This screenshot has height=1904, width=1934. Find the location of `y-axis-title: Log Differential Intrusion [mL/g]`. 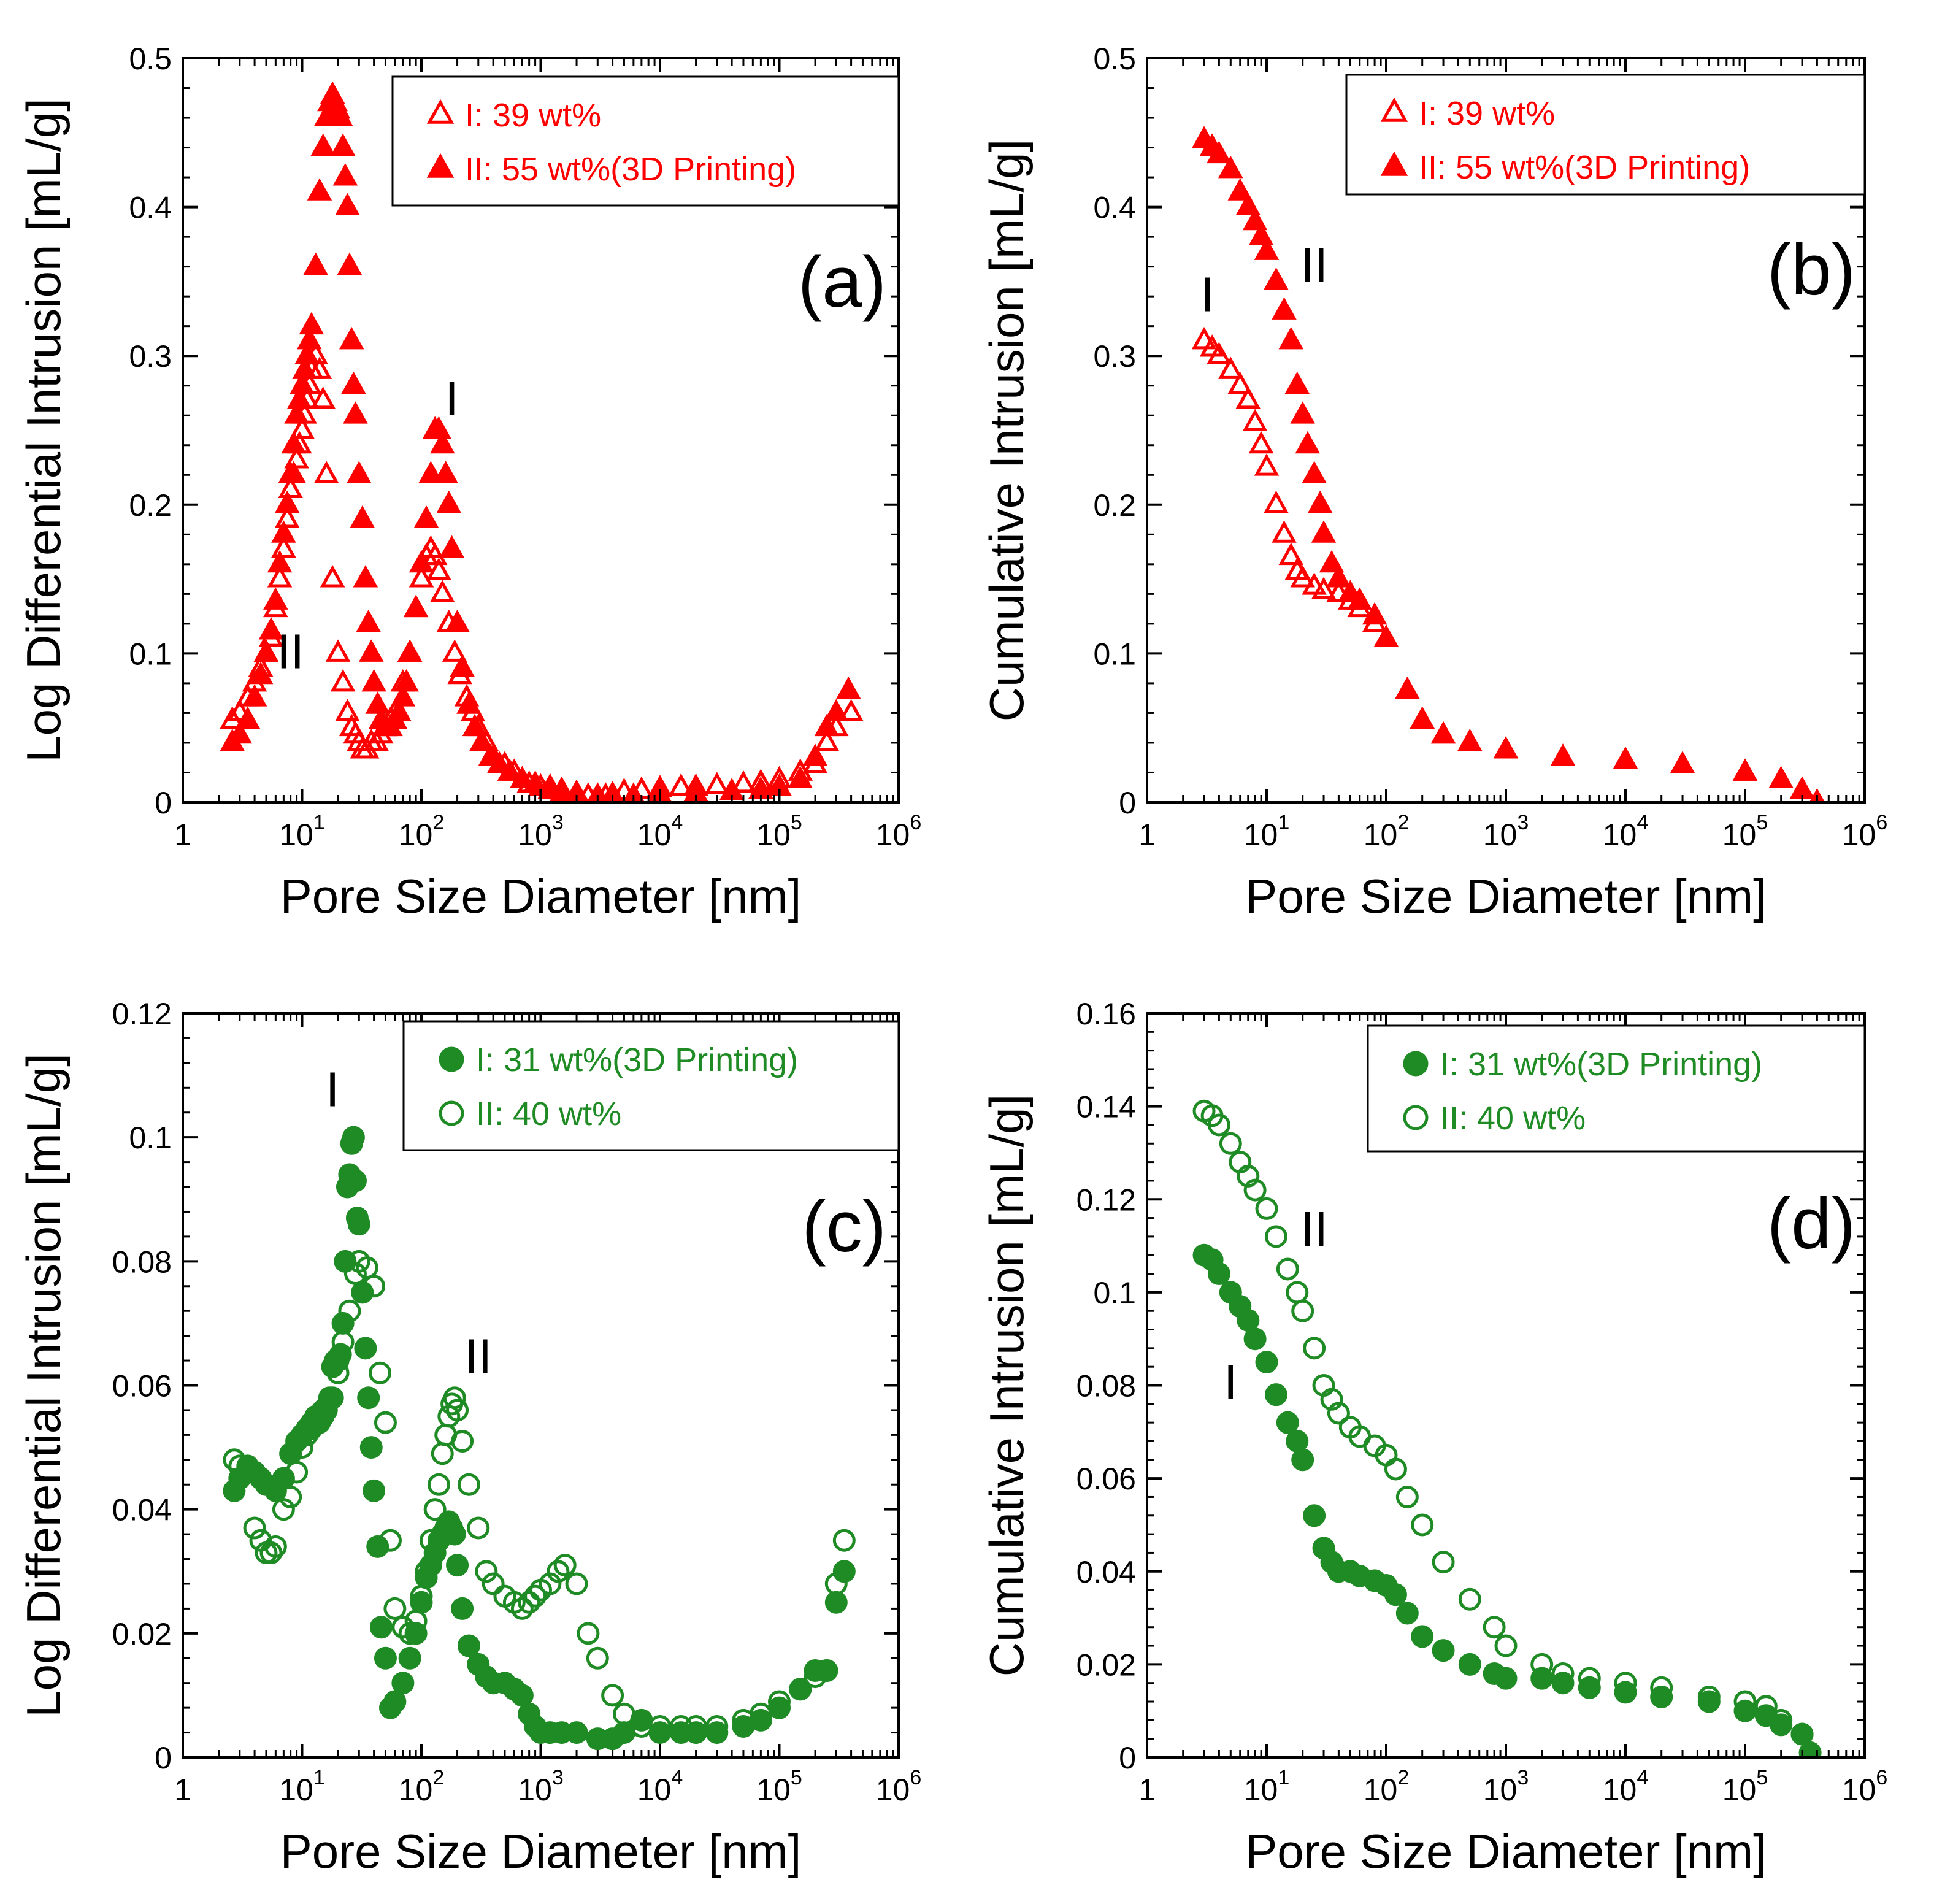

y-axis-title: Log Differential Intrusion [mL/g] is located at coordinates (44, 1385).